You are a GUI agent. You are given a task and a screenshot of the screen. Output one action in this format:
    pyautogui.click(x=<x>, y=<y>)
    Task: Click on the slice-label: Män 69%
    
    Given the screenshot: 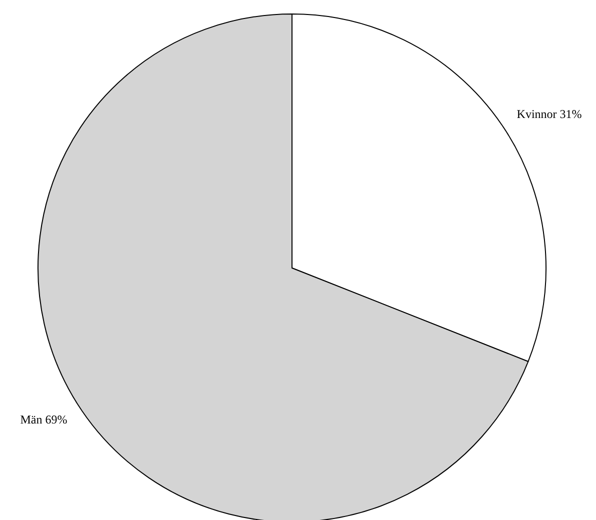 What is the action you would take?
    pyautogui.click(x=44, y=419)
    